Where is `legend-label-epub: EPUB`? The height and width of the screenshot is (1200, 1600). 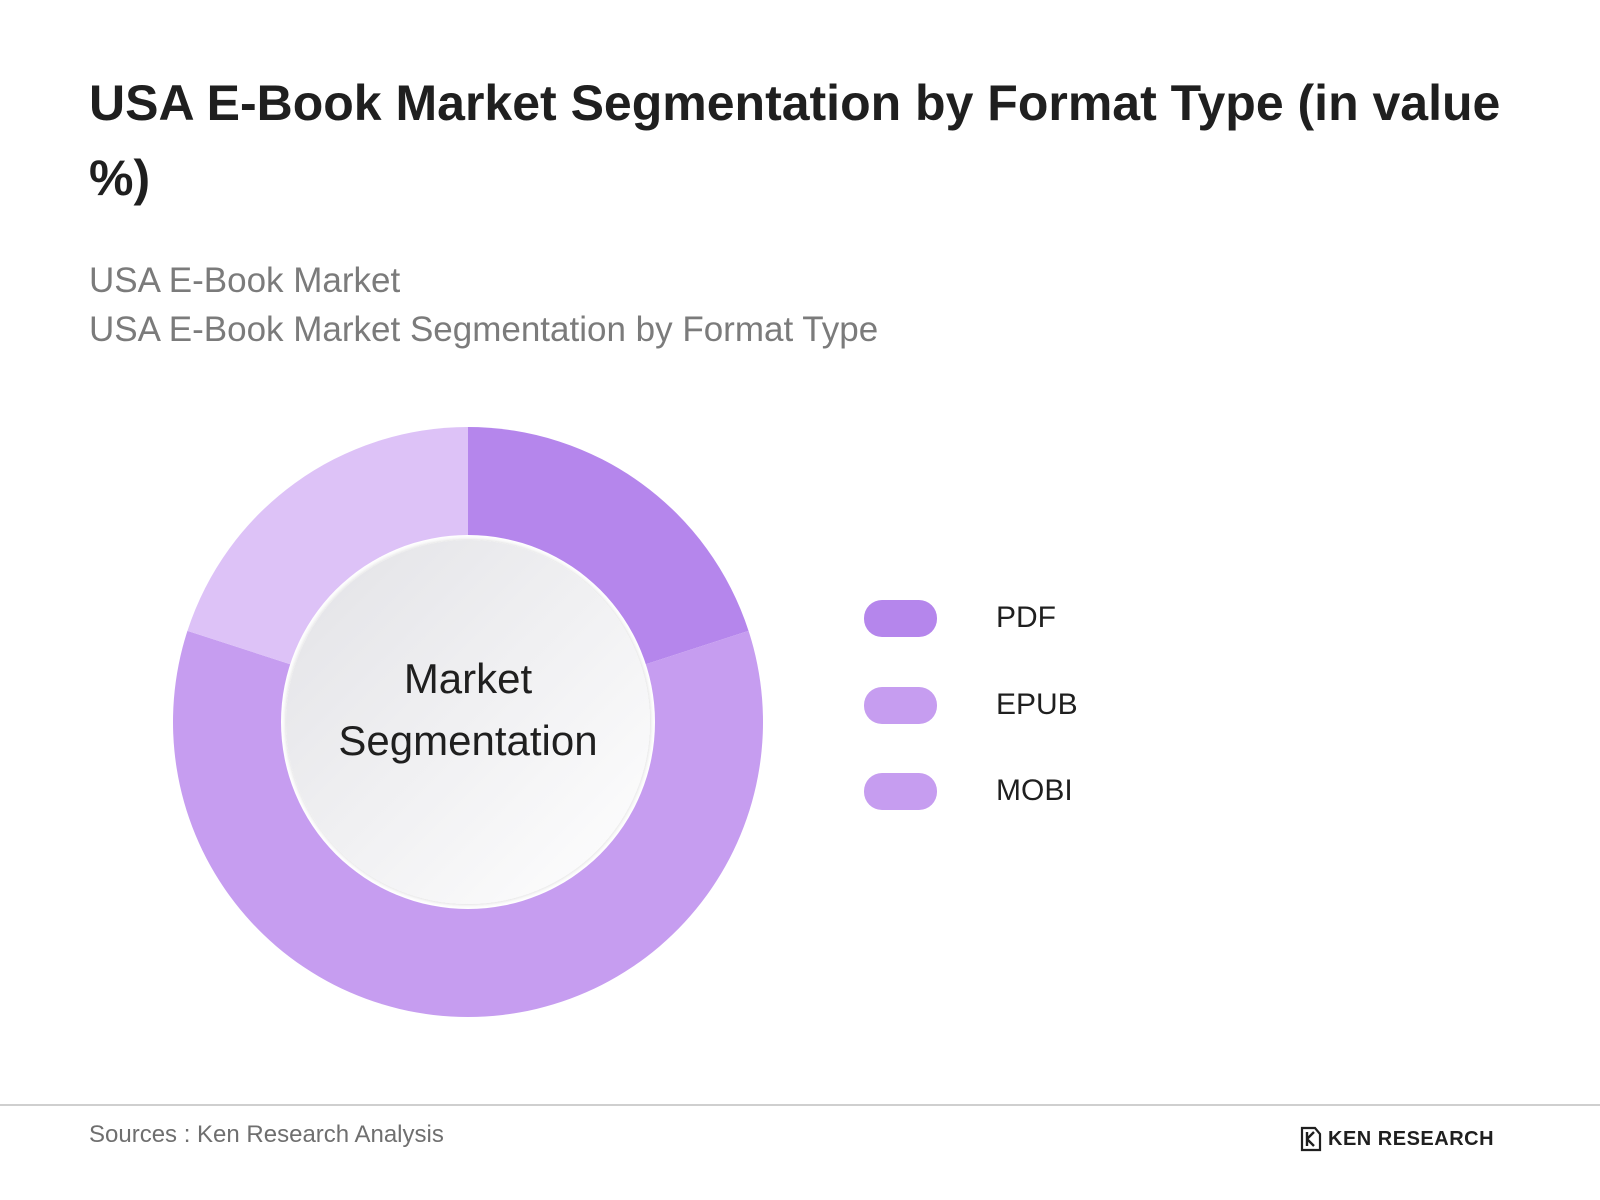 legend-label-epub: EPUB is located at coordinates (1037, 704).